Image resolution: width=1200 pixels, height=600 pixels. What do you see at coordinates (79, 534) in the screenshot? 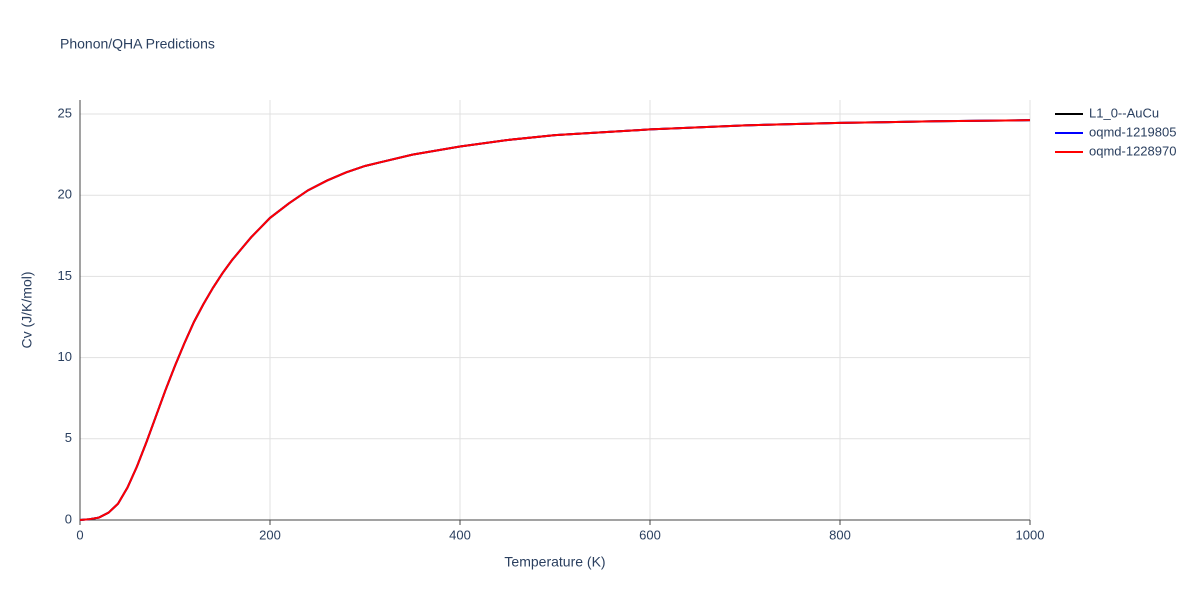
I see `x-tick-label: 0` at bounding box center [79, 534].